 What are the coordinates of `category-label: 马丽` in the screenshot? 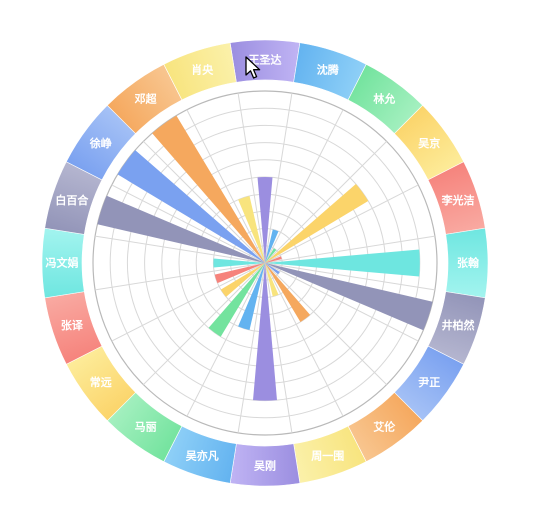 It's located at (146, 427).